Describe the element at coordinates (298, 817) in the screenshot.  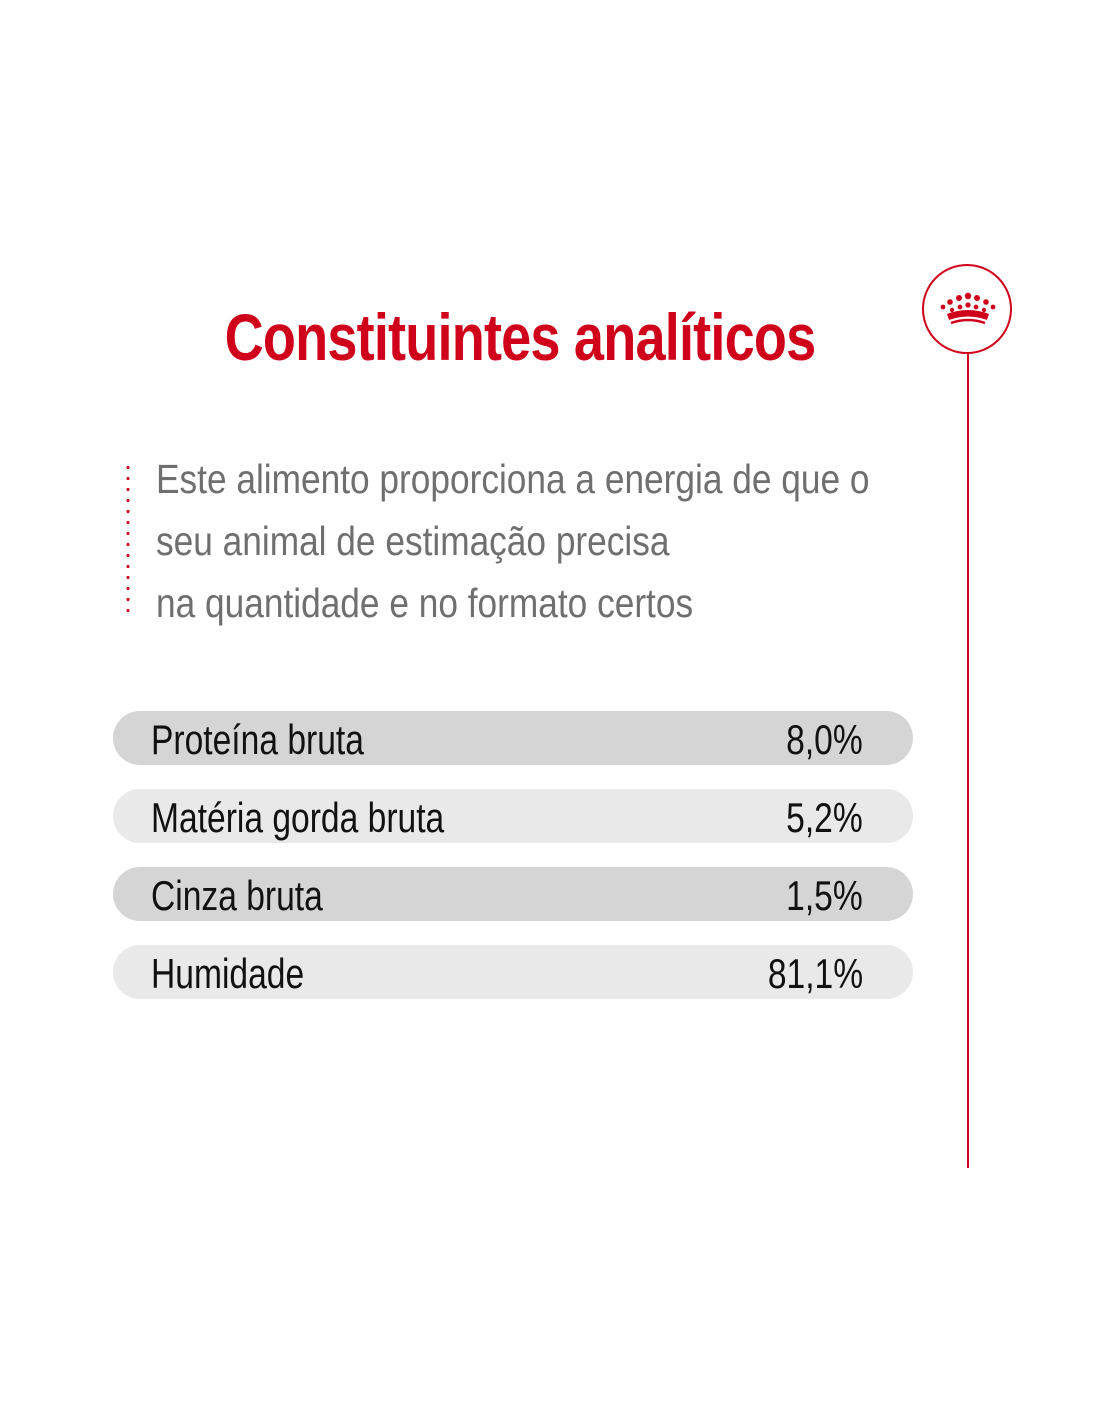
I see `constituent-label: Matéria gorda bruta` at that location.